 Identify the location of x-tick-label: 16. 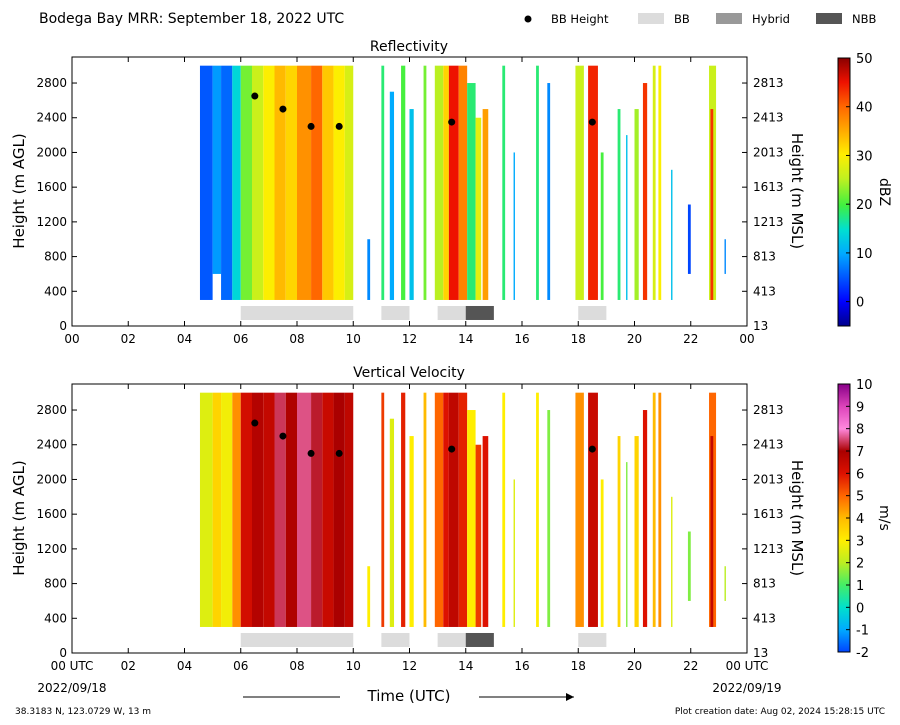
(521, 339).